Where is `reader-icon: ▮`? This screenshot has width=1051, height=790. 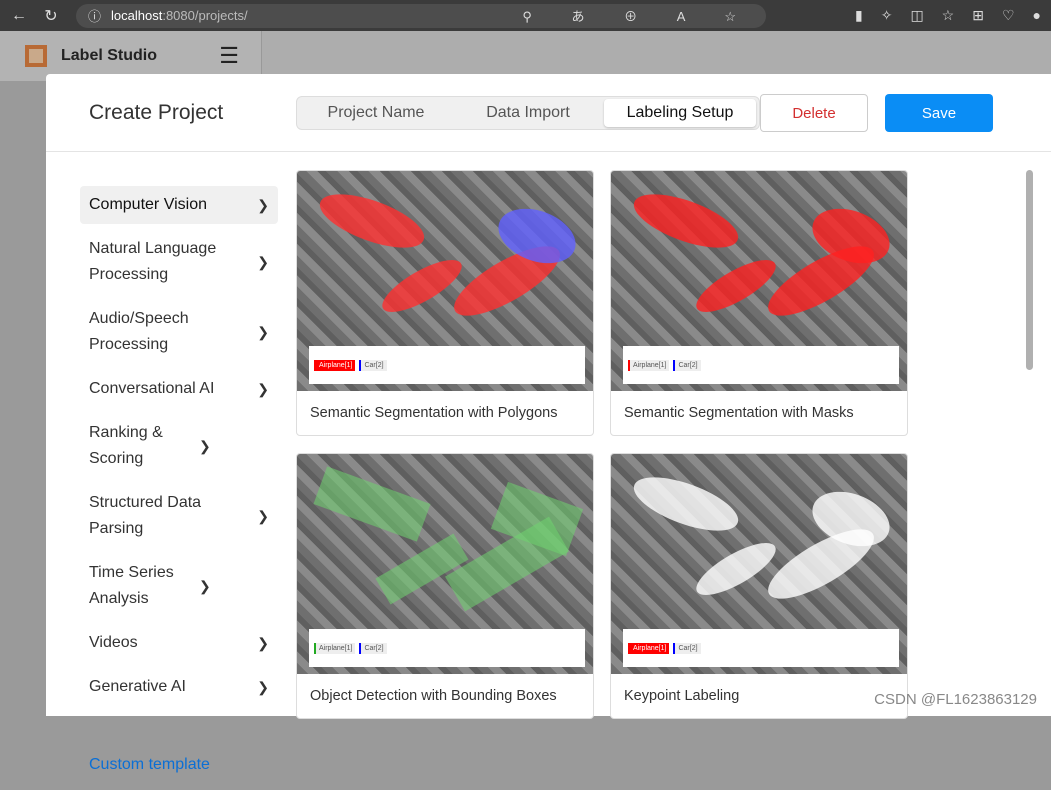 reader-icon: ▮ is located at coordinates (858, 15).